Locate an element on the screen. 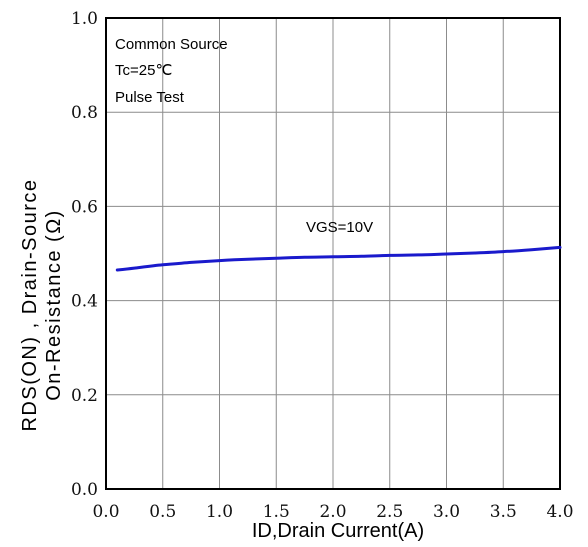 This screenshot has height=547, width=588. annotation-block: Common Source Tc=25℃ Pulse Test is located at coordinates (171, 71).